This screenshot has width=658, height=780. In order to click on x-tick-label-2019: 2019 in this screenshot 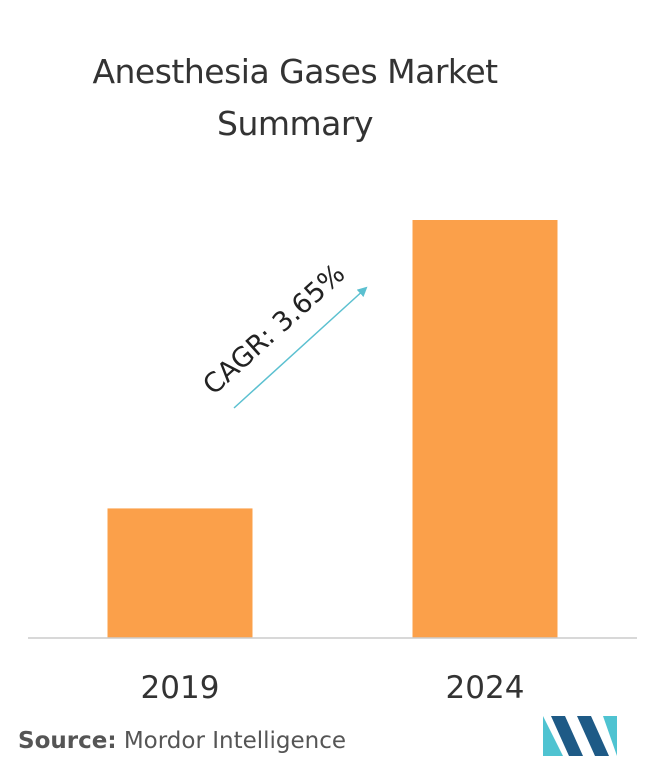, I will do `click(180, 688)`.